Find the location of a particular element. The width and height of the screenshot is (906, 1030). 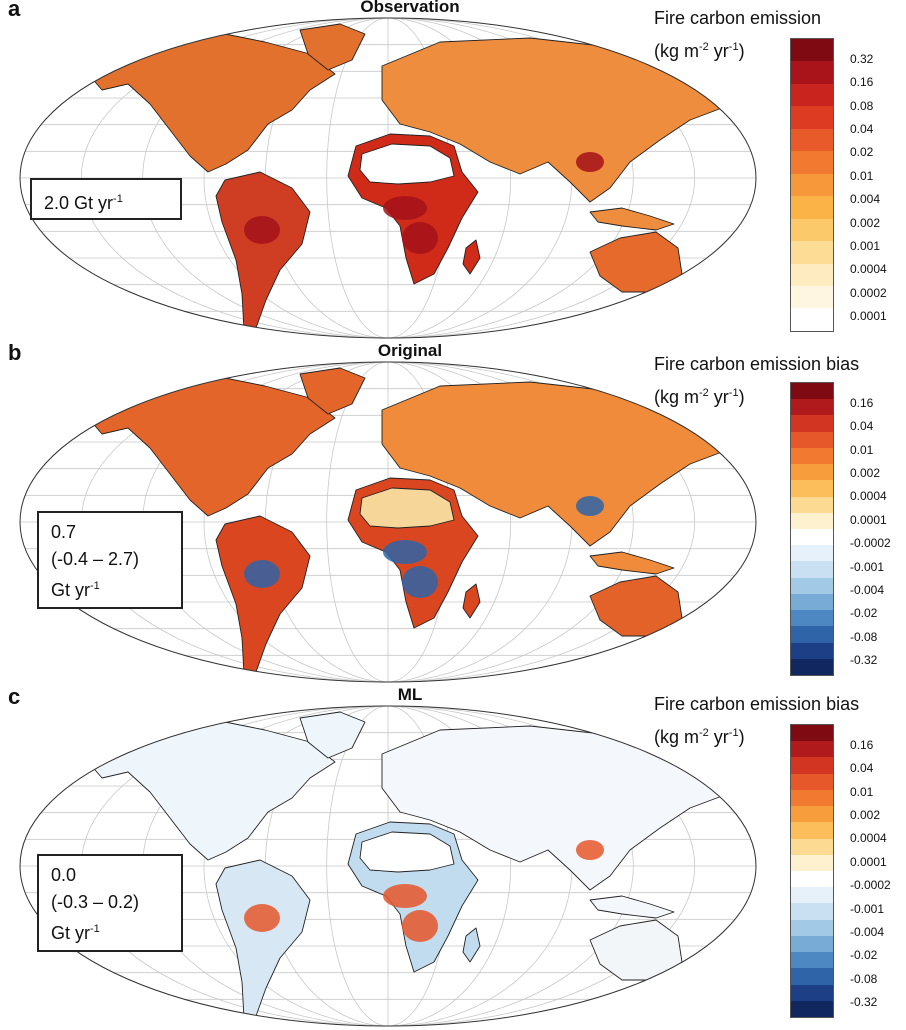

colorbar-tick-label: -0.0002 is located at coordinates (870, 543).